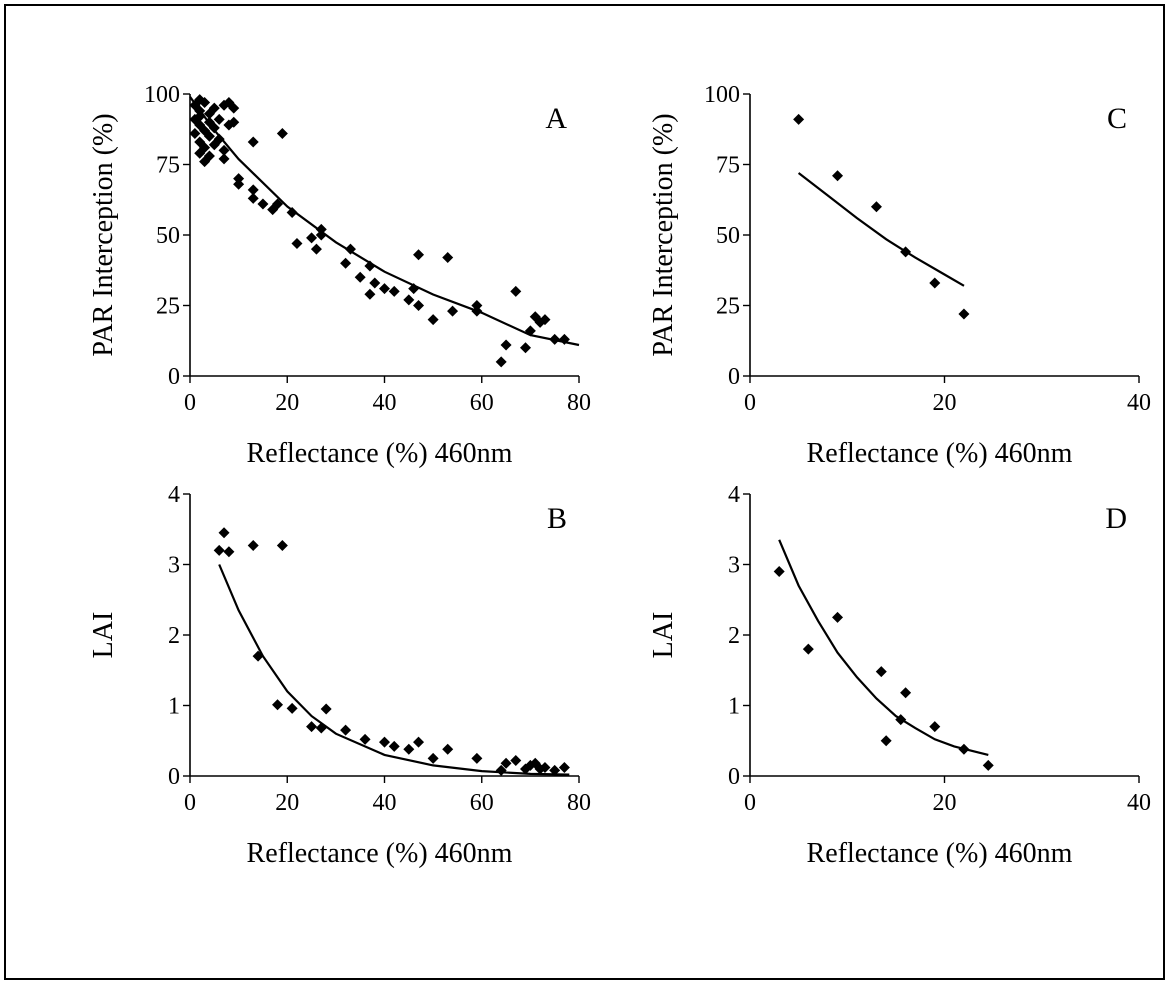 Image resolution: width=1167 pixels, height=989 pixels. Describe the element at coordinates (103, 234) in the screenshot. I see `panel-a-y-axis-label: PAR Interception (%)` at that location.